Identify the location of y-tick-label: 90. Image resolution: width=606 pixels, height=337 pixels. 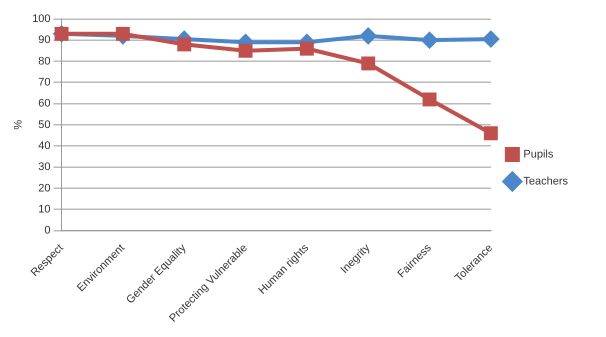
(44, 40).